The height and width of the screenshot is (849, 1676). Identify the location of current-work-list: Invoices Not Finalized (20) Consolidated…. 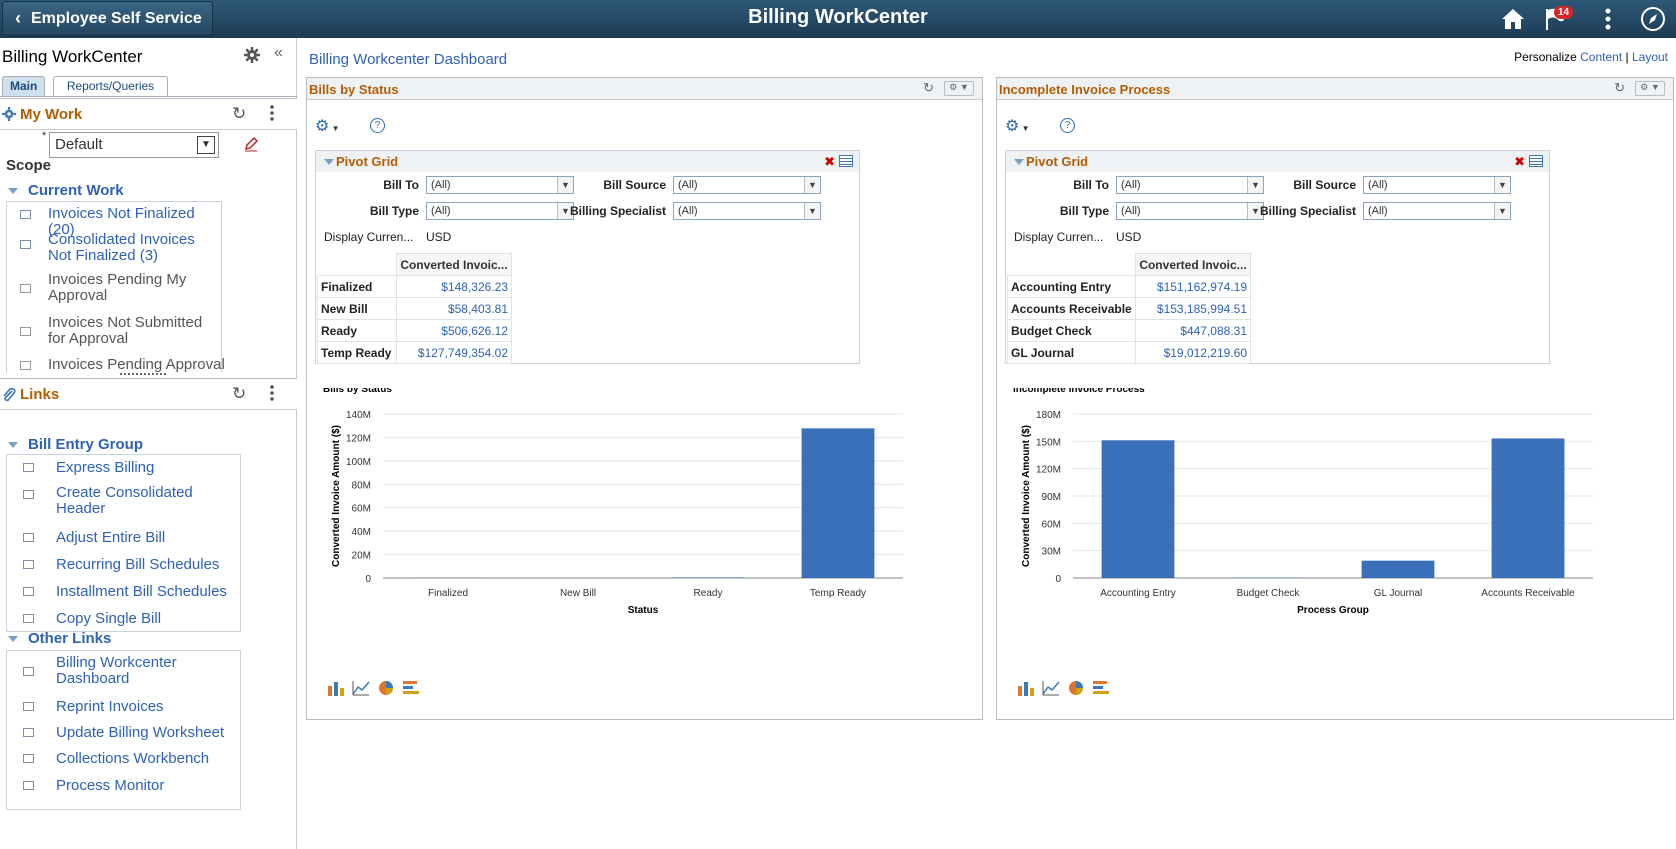
(115, 287).